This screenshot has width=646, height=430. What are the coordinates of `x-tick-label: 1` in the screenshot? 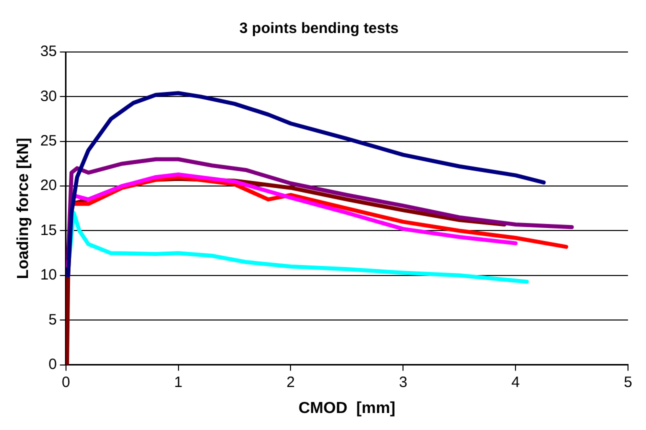 It's located at (178, 382).